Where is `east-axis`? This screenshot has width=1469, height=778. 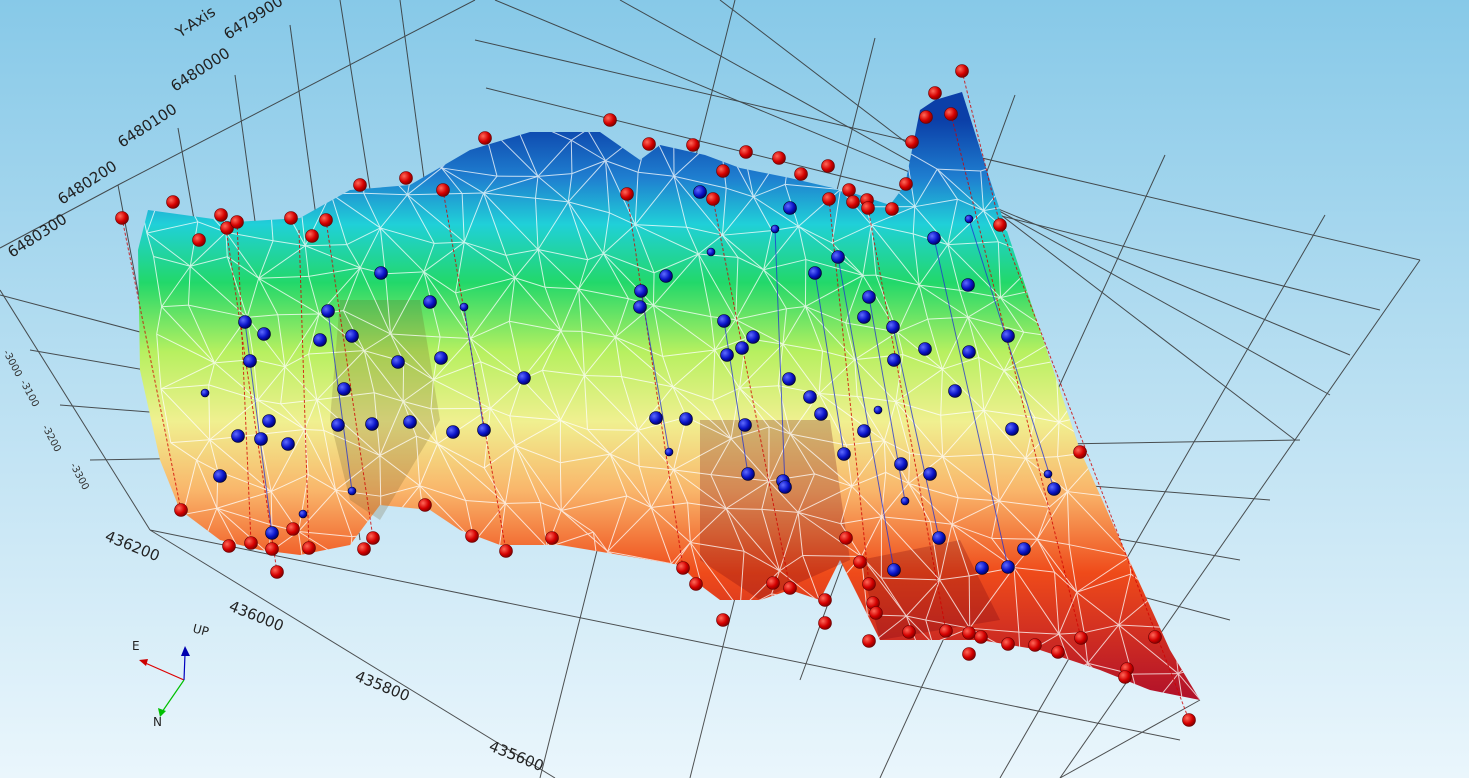 east-axis is located at coordinates (163, 671).